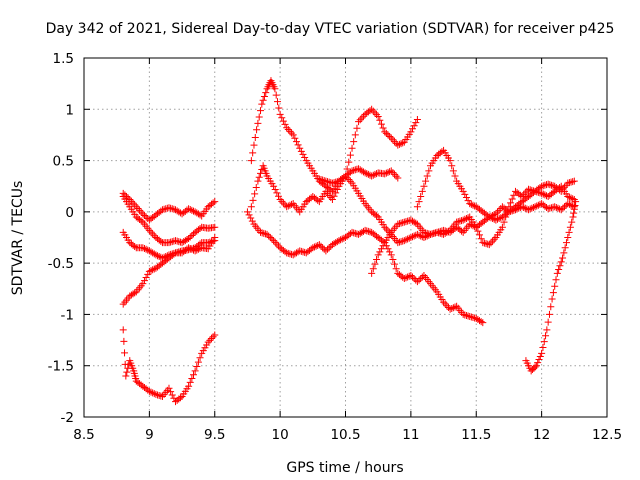 The height and width of the screenshot is (480, 640). I want to click on x-axis-label: GPS time / hours, so click(344, 468).